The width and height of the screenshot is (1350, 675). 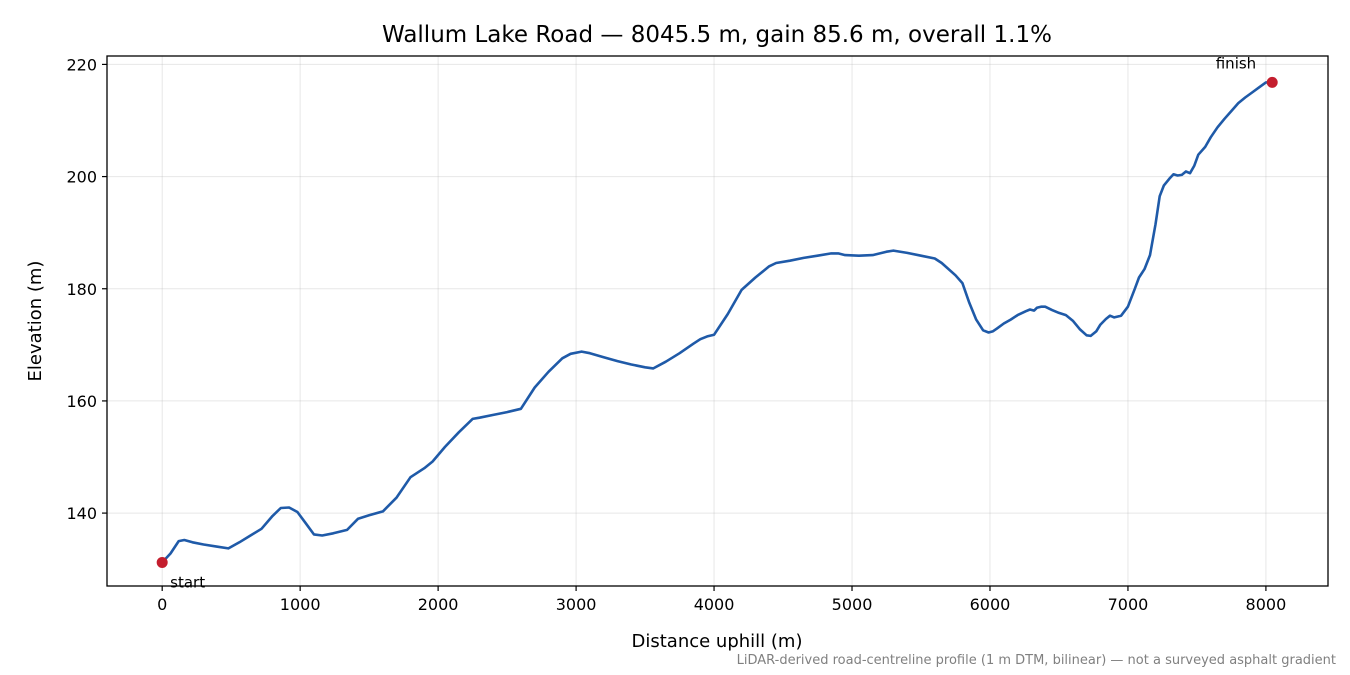 What do you see at coordinates (438, 604) in the screenshot?
I see `x-tick-label: 2000` at bounding box center [438, 604].